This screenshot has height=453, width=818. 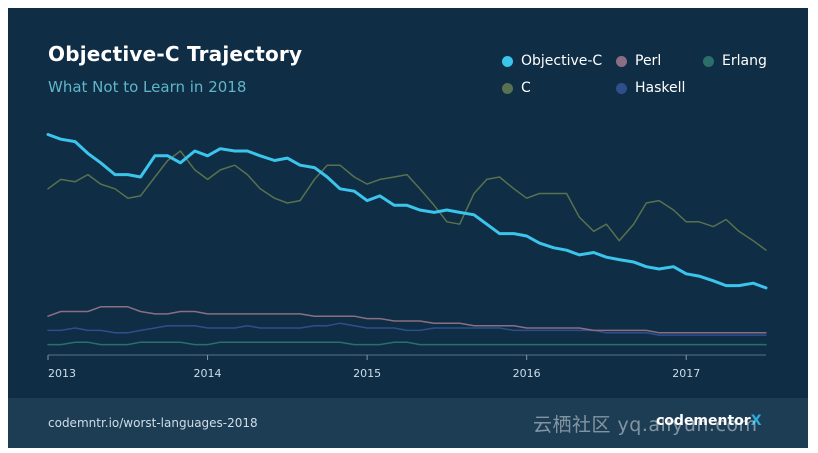 What do you see at coordinates (648, 61) in the screenshot?
I see `legend-label-perl: Perl` at bounding box center [648, 61].